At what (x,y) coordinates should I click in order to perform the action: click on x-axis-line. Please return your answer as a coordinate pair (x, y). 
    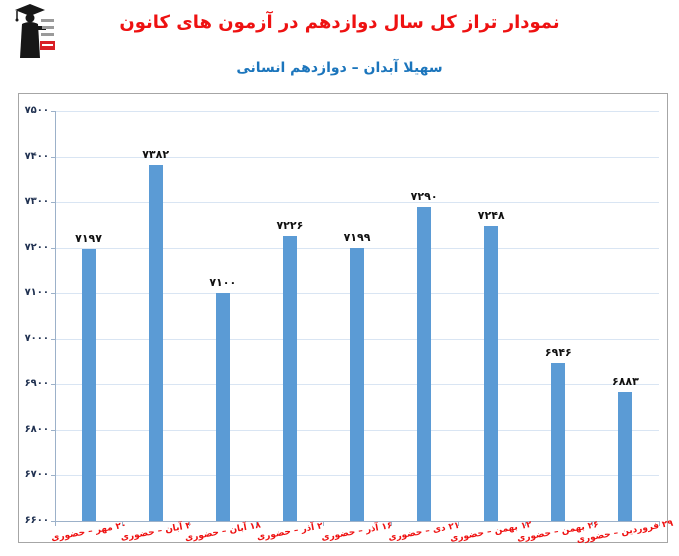
    Looking at the image, I should click on (357, 521).